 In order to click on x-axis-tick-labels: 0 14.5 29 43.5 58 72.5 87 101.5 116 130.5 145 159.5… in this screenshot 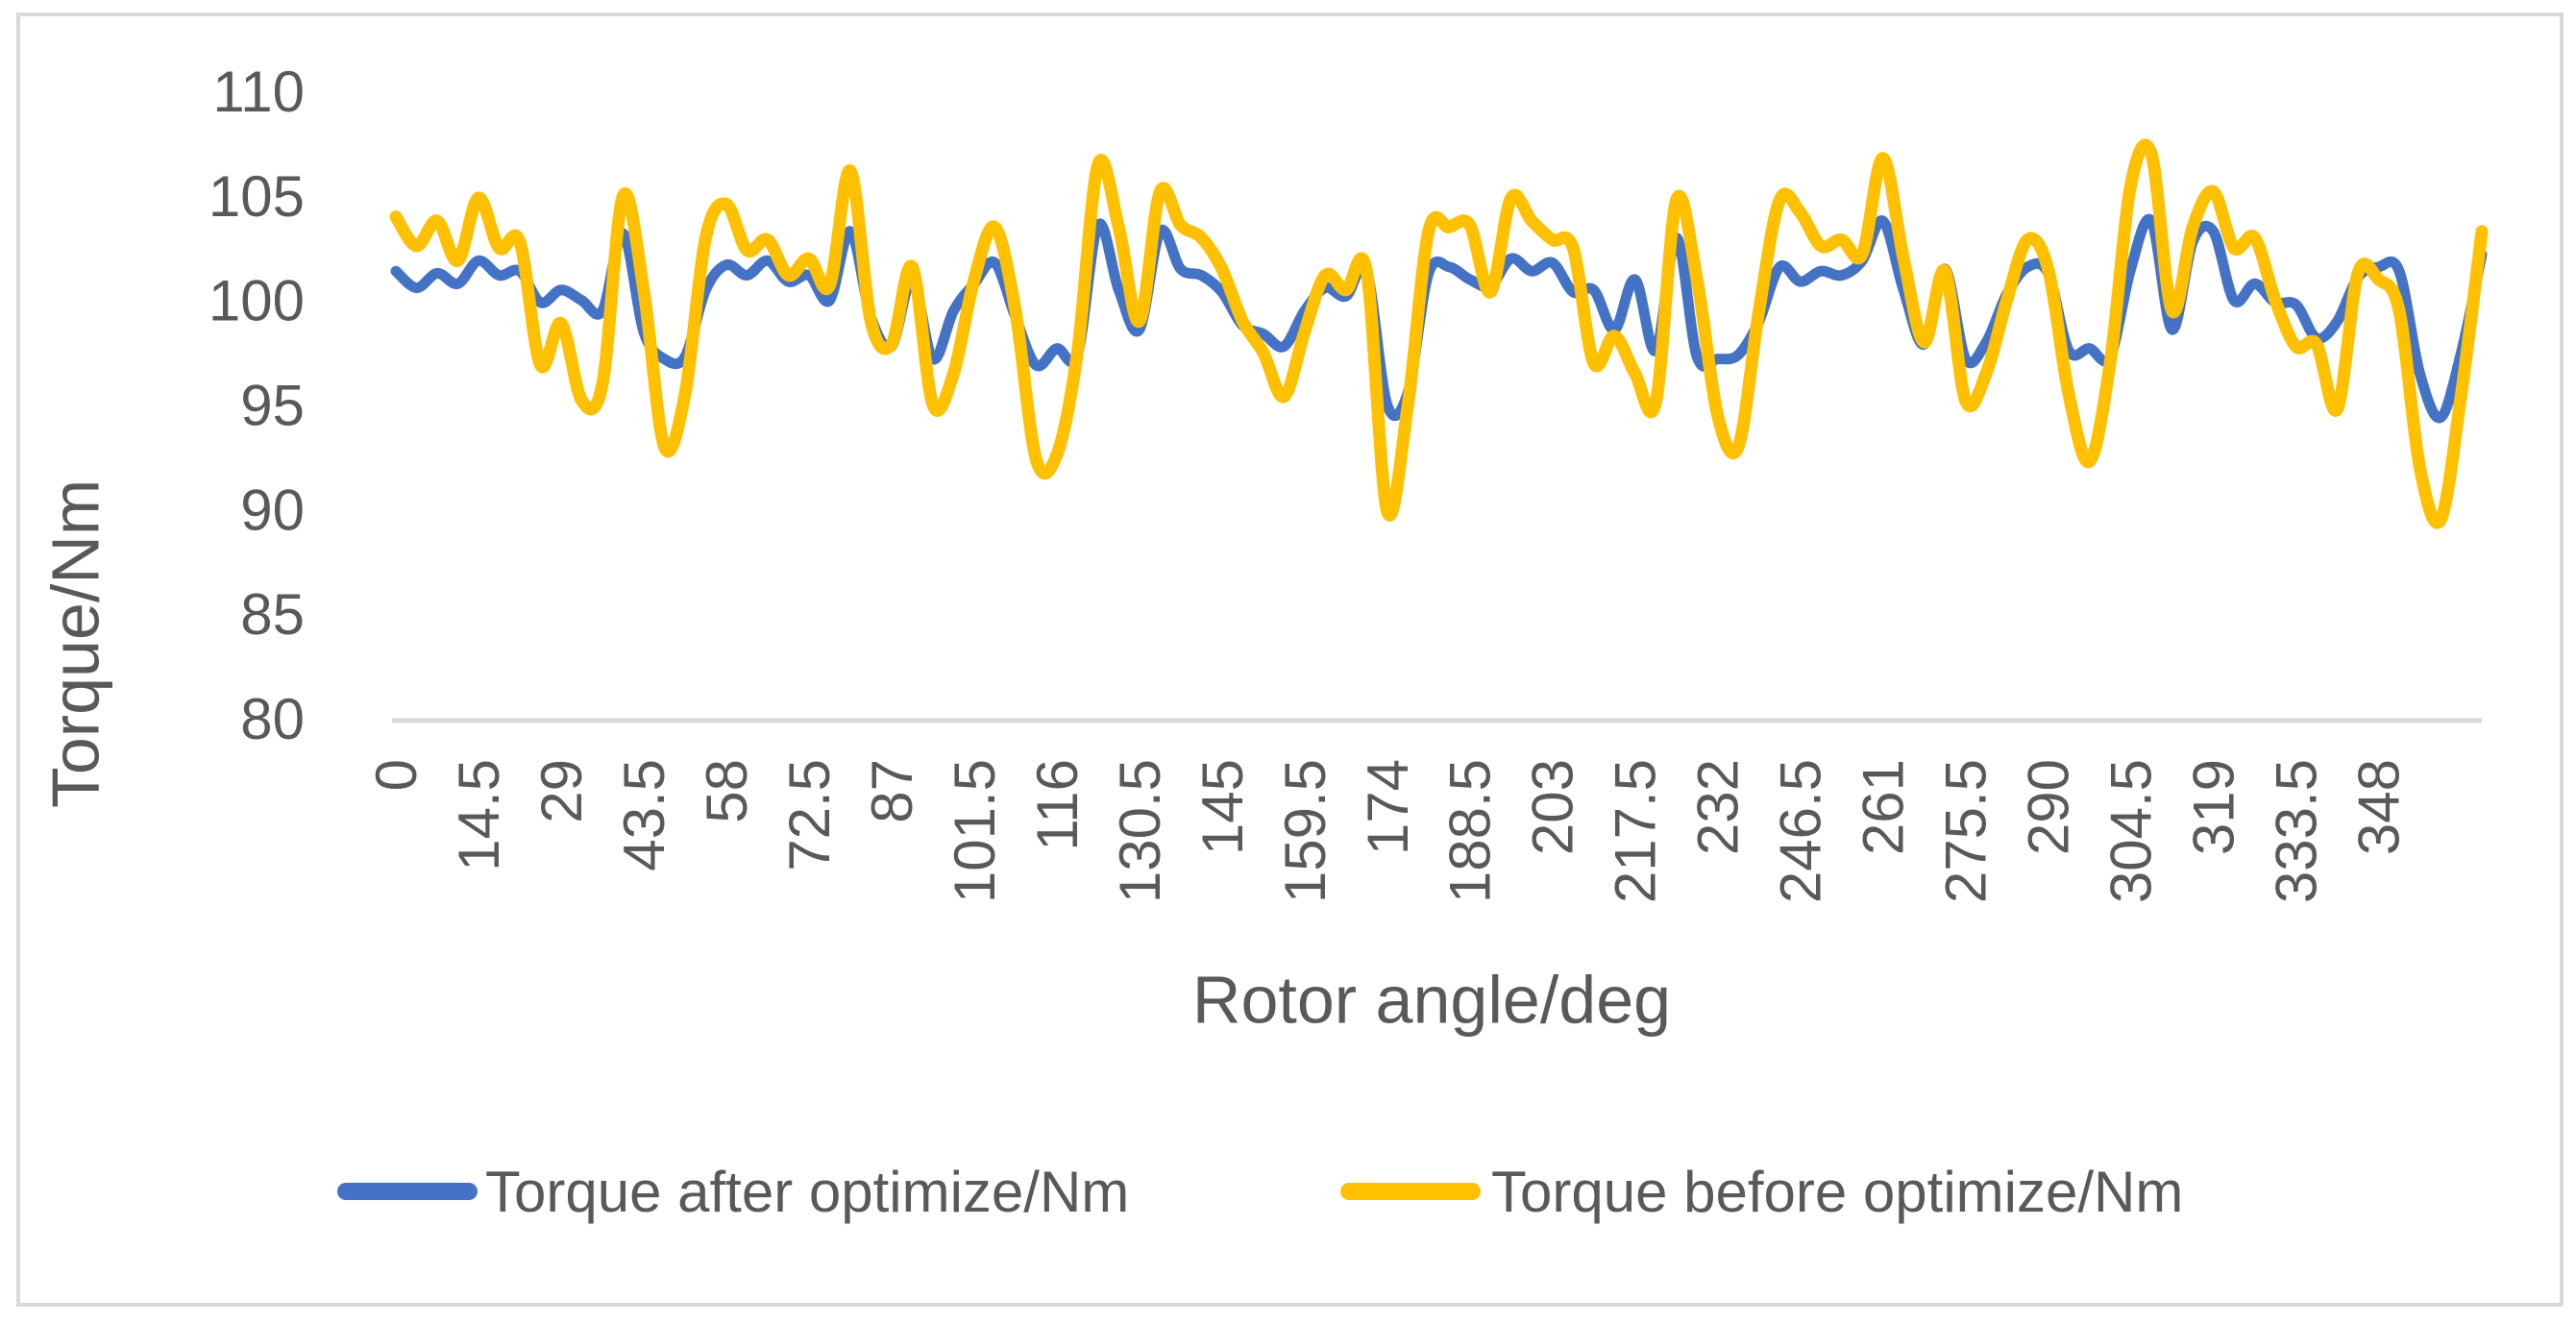, I will do `click(1388, 831)`.